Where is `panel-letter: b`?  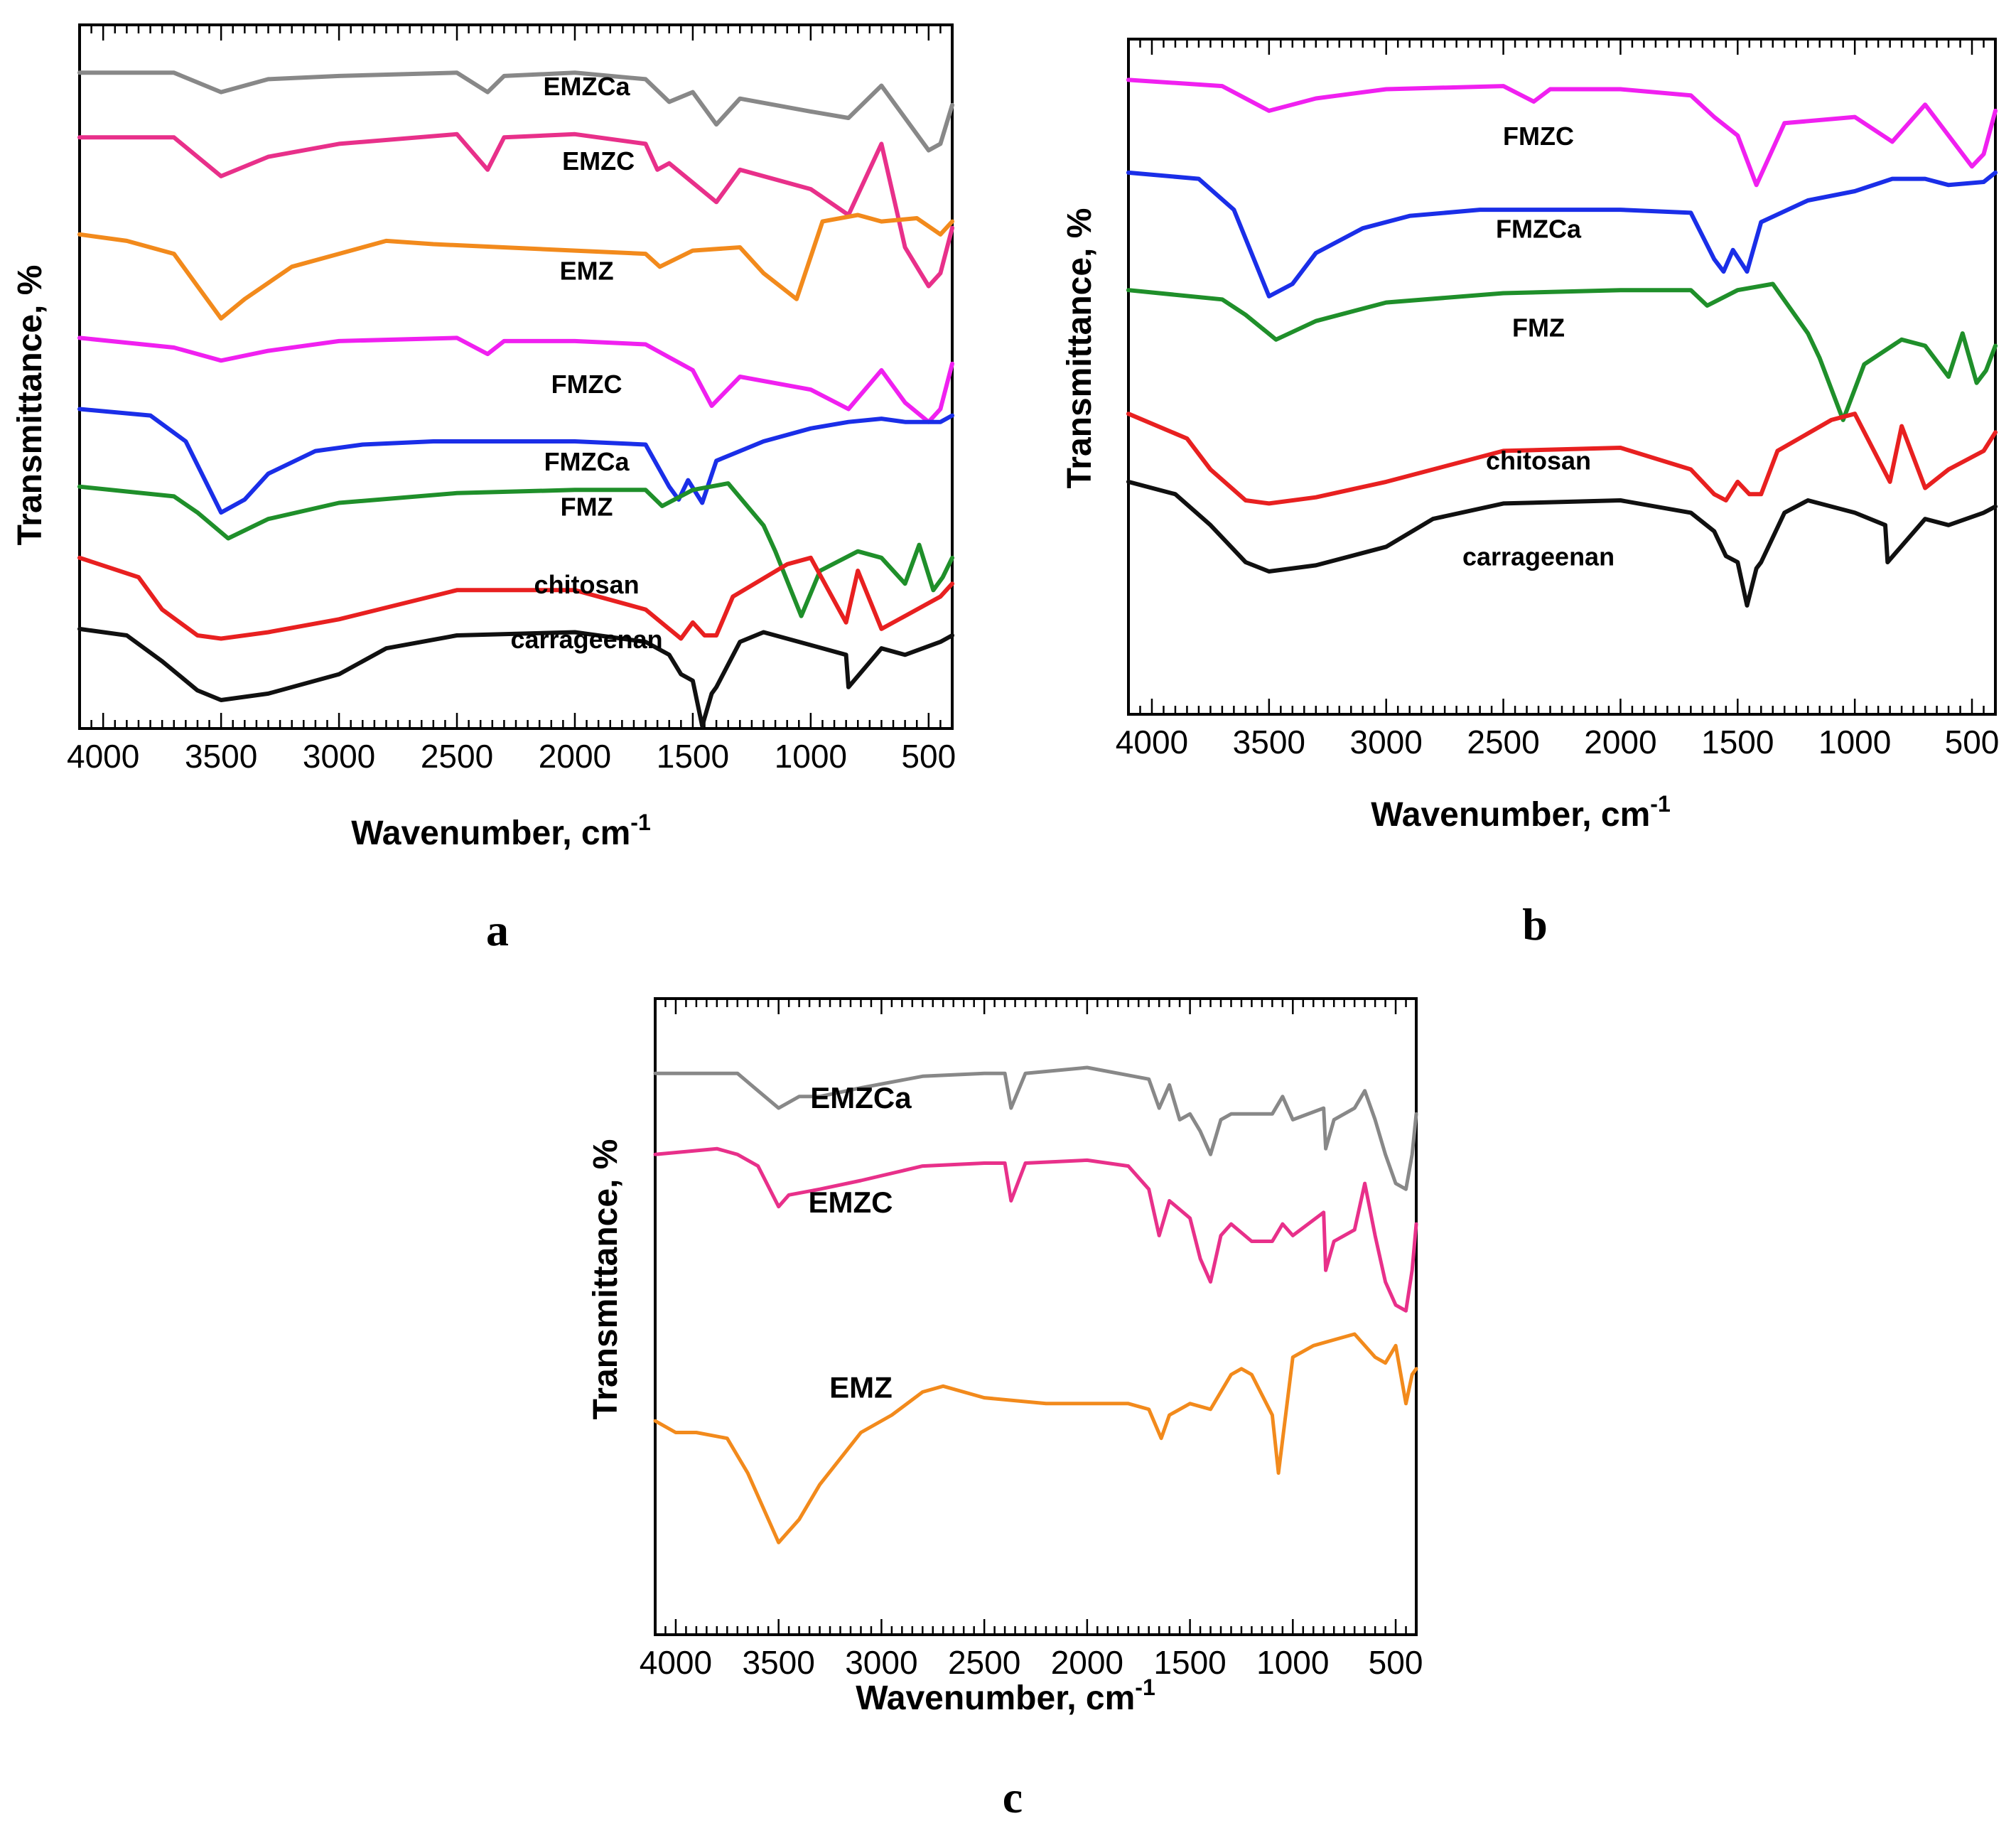 panel-letter: b is located at coordinates (1535, 924).